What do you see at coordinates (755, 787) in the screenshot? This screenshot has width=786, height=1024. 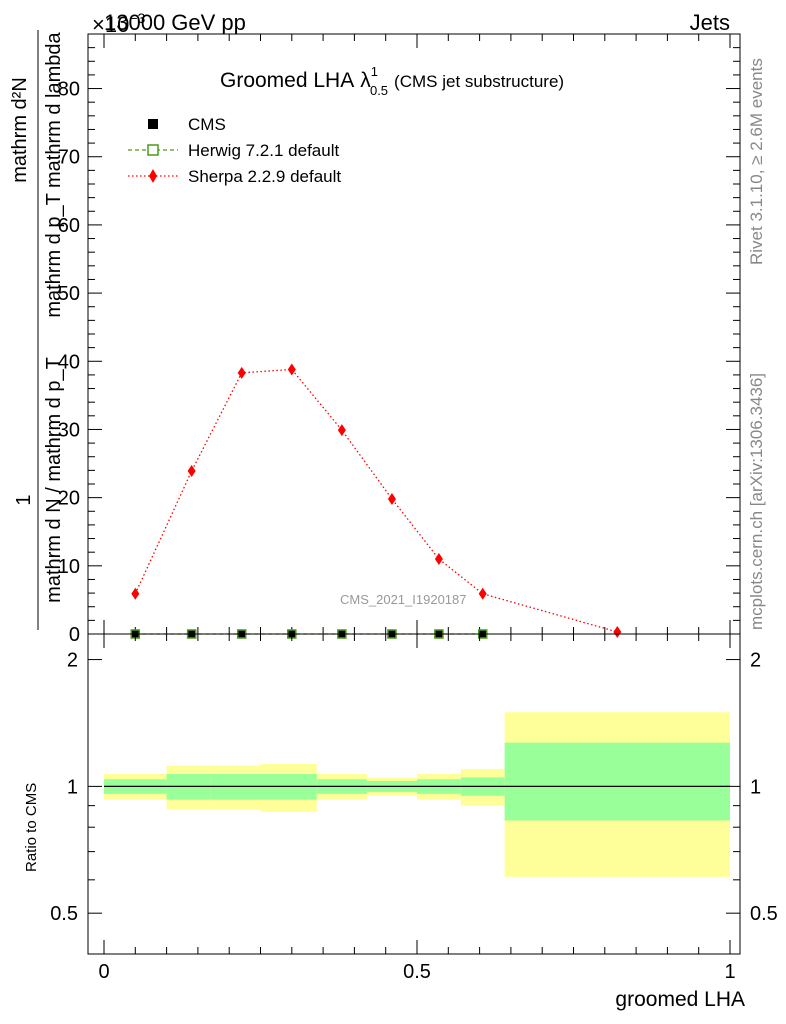 I see `ratio-tick-label-right: 1` at bounding box center [755, 787].